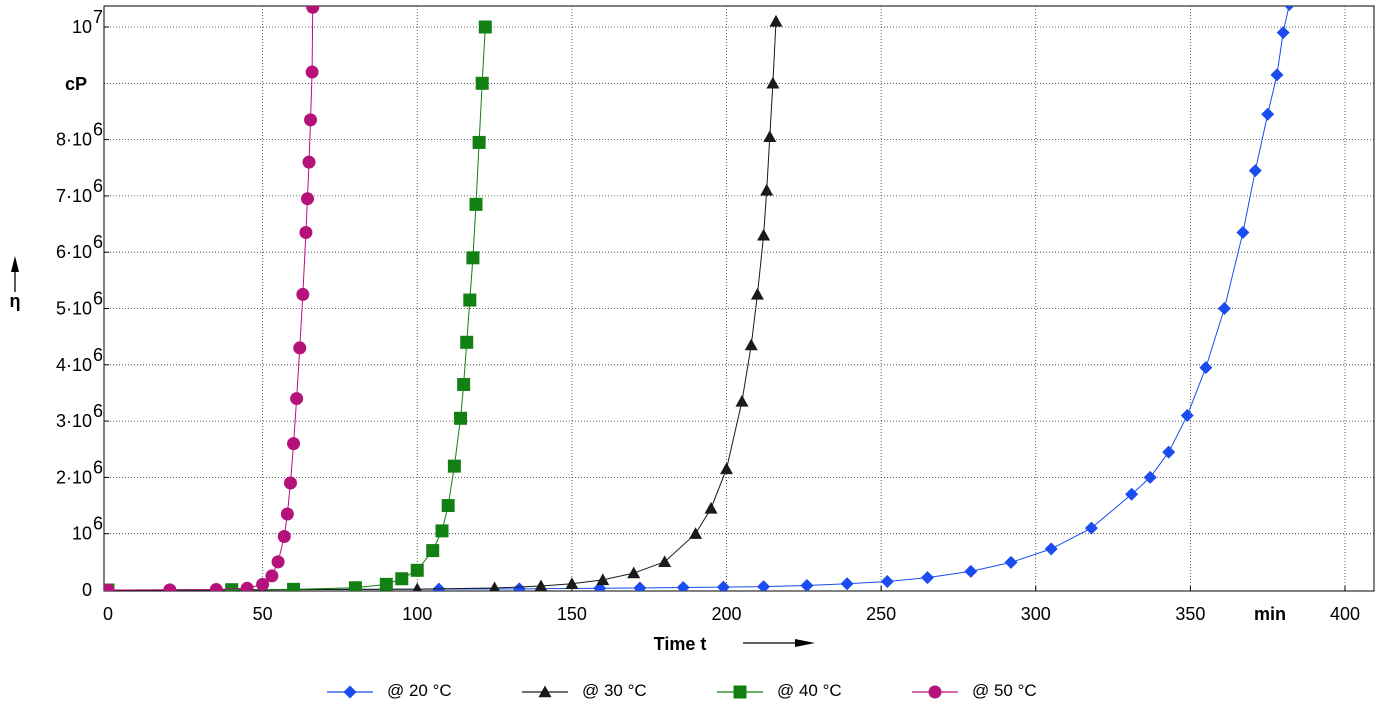 The height and width of the screenshot is (716, 1385). I want to click on legend-label: @ 50 °C, so click(1004, 690).